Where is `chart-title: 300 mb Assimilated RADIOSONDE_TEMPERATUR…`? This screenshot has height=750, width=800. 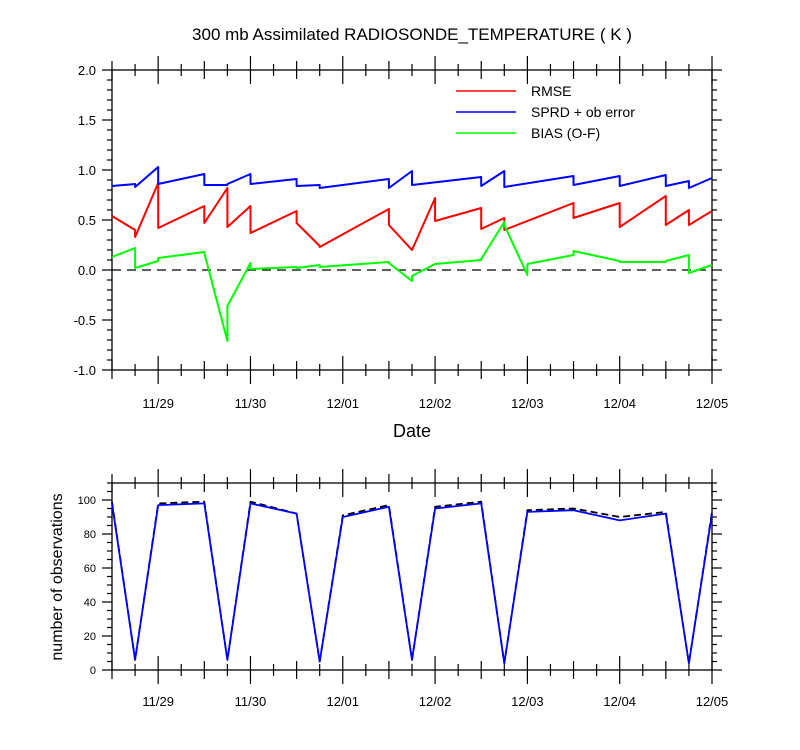 chart-title: 300 mb Assimilated RADIOSONDE_TEMPERATUR… is located at coordinates (412, 34).